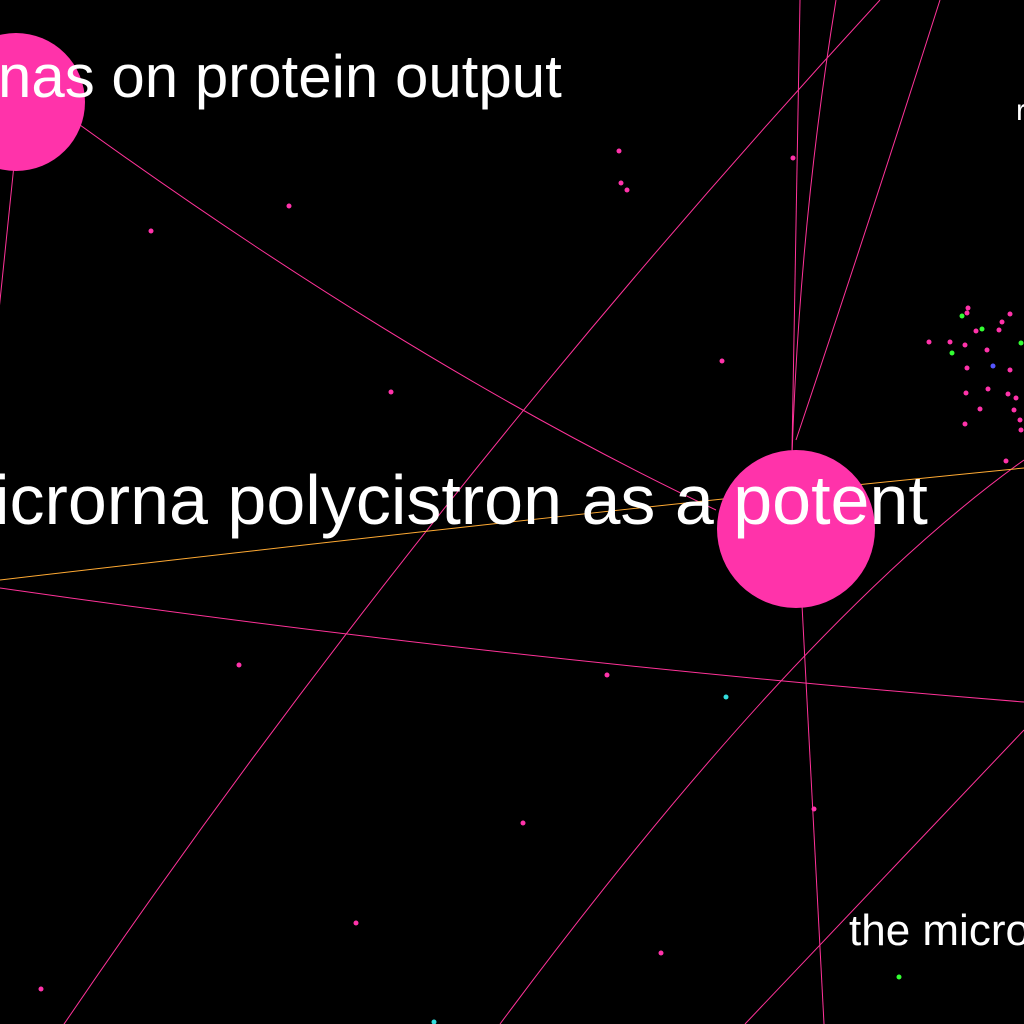 This screenshot has width=1024, height=1024. Describe the element at coordinates (884, 876) in the screenshot. I see `edge-bottom-right` at that location.